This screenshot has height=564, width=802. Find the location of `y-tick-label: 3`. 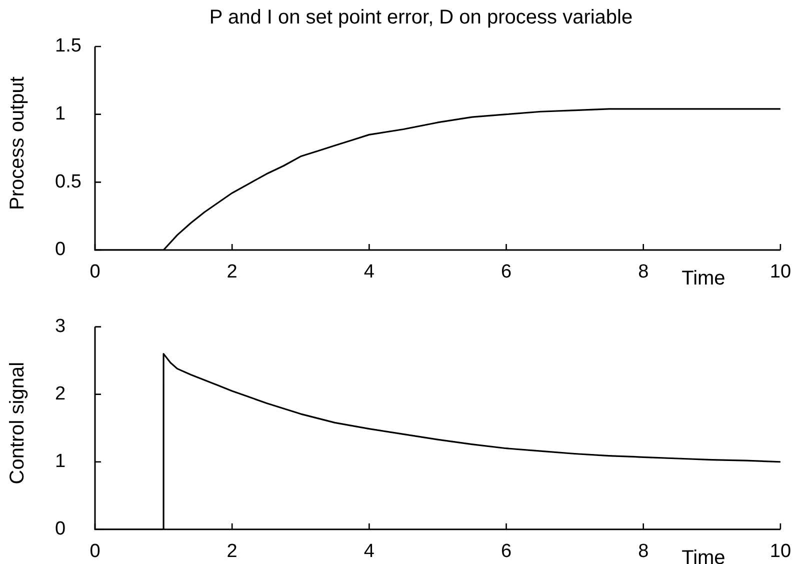

y-tick-label: 3 is located at coordinates (60, 327).